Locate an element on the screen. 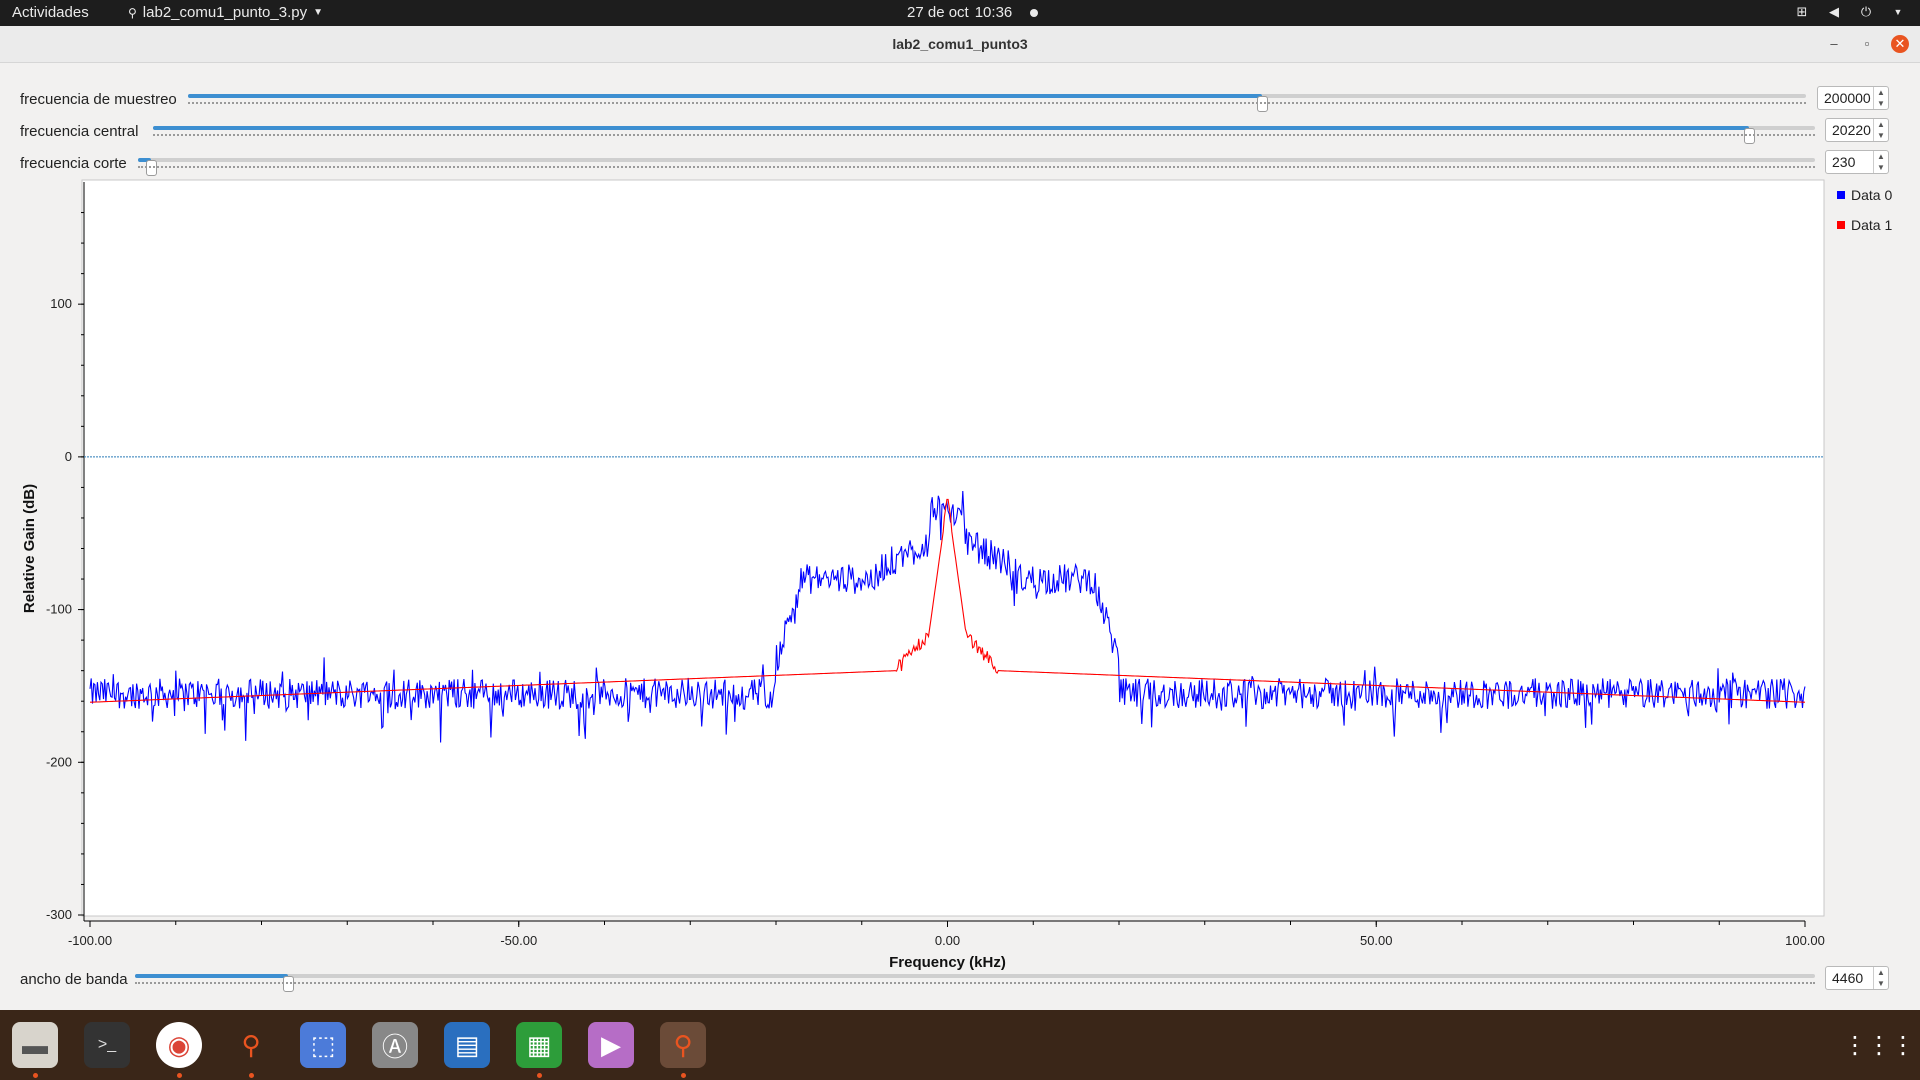  cutoff-ticks is located at coordinates (976, 168).